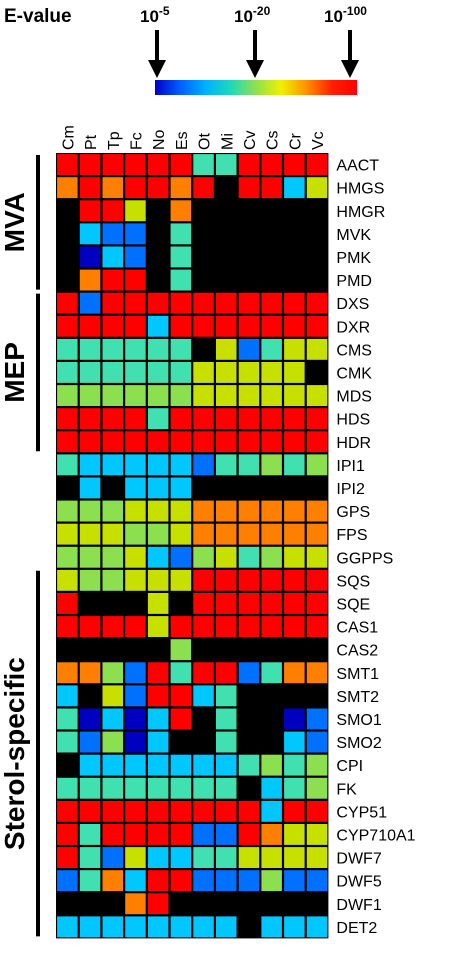 This screenshot has height=959, width=474. Describe the element at coordinates (358, 743) in the screenshot. I see `row-label: SMO2` at that location.